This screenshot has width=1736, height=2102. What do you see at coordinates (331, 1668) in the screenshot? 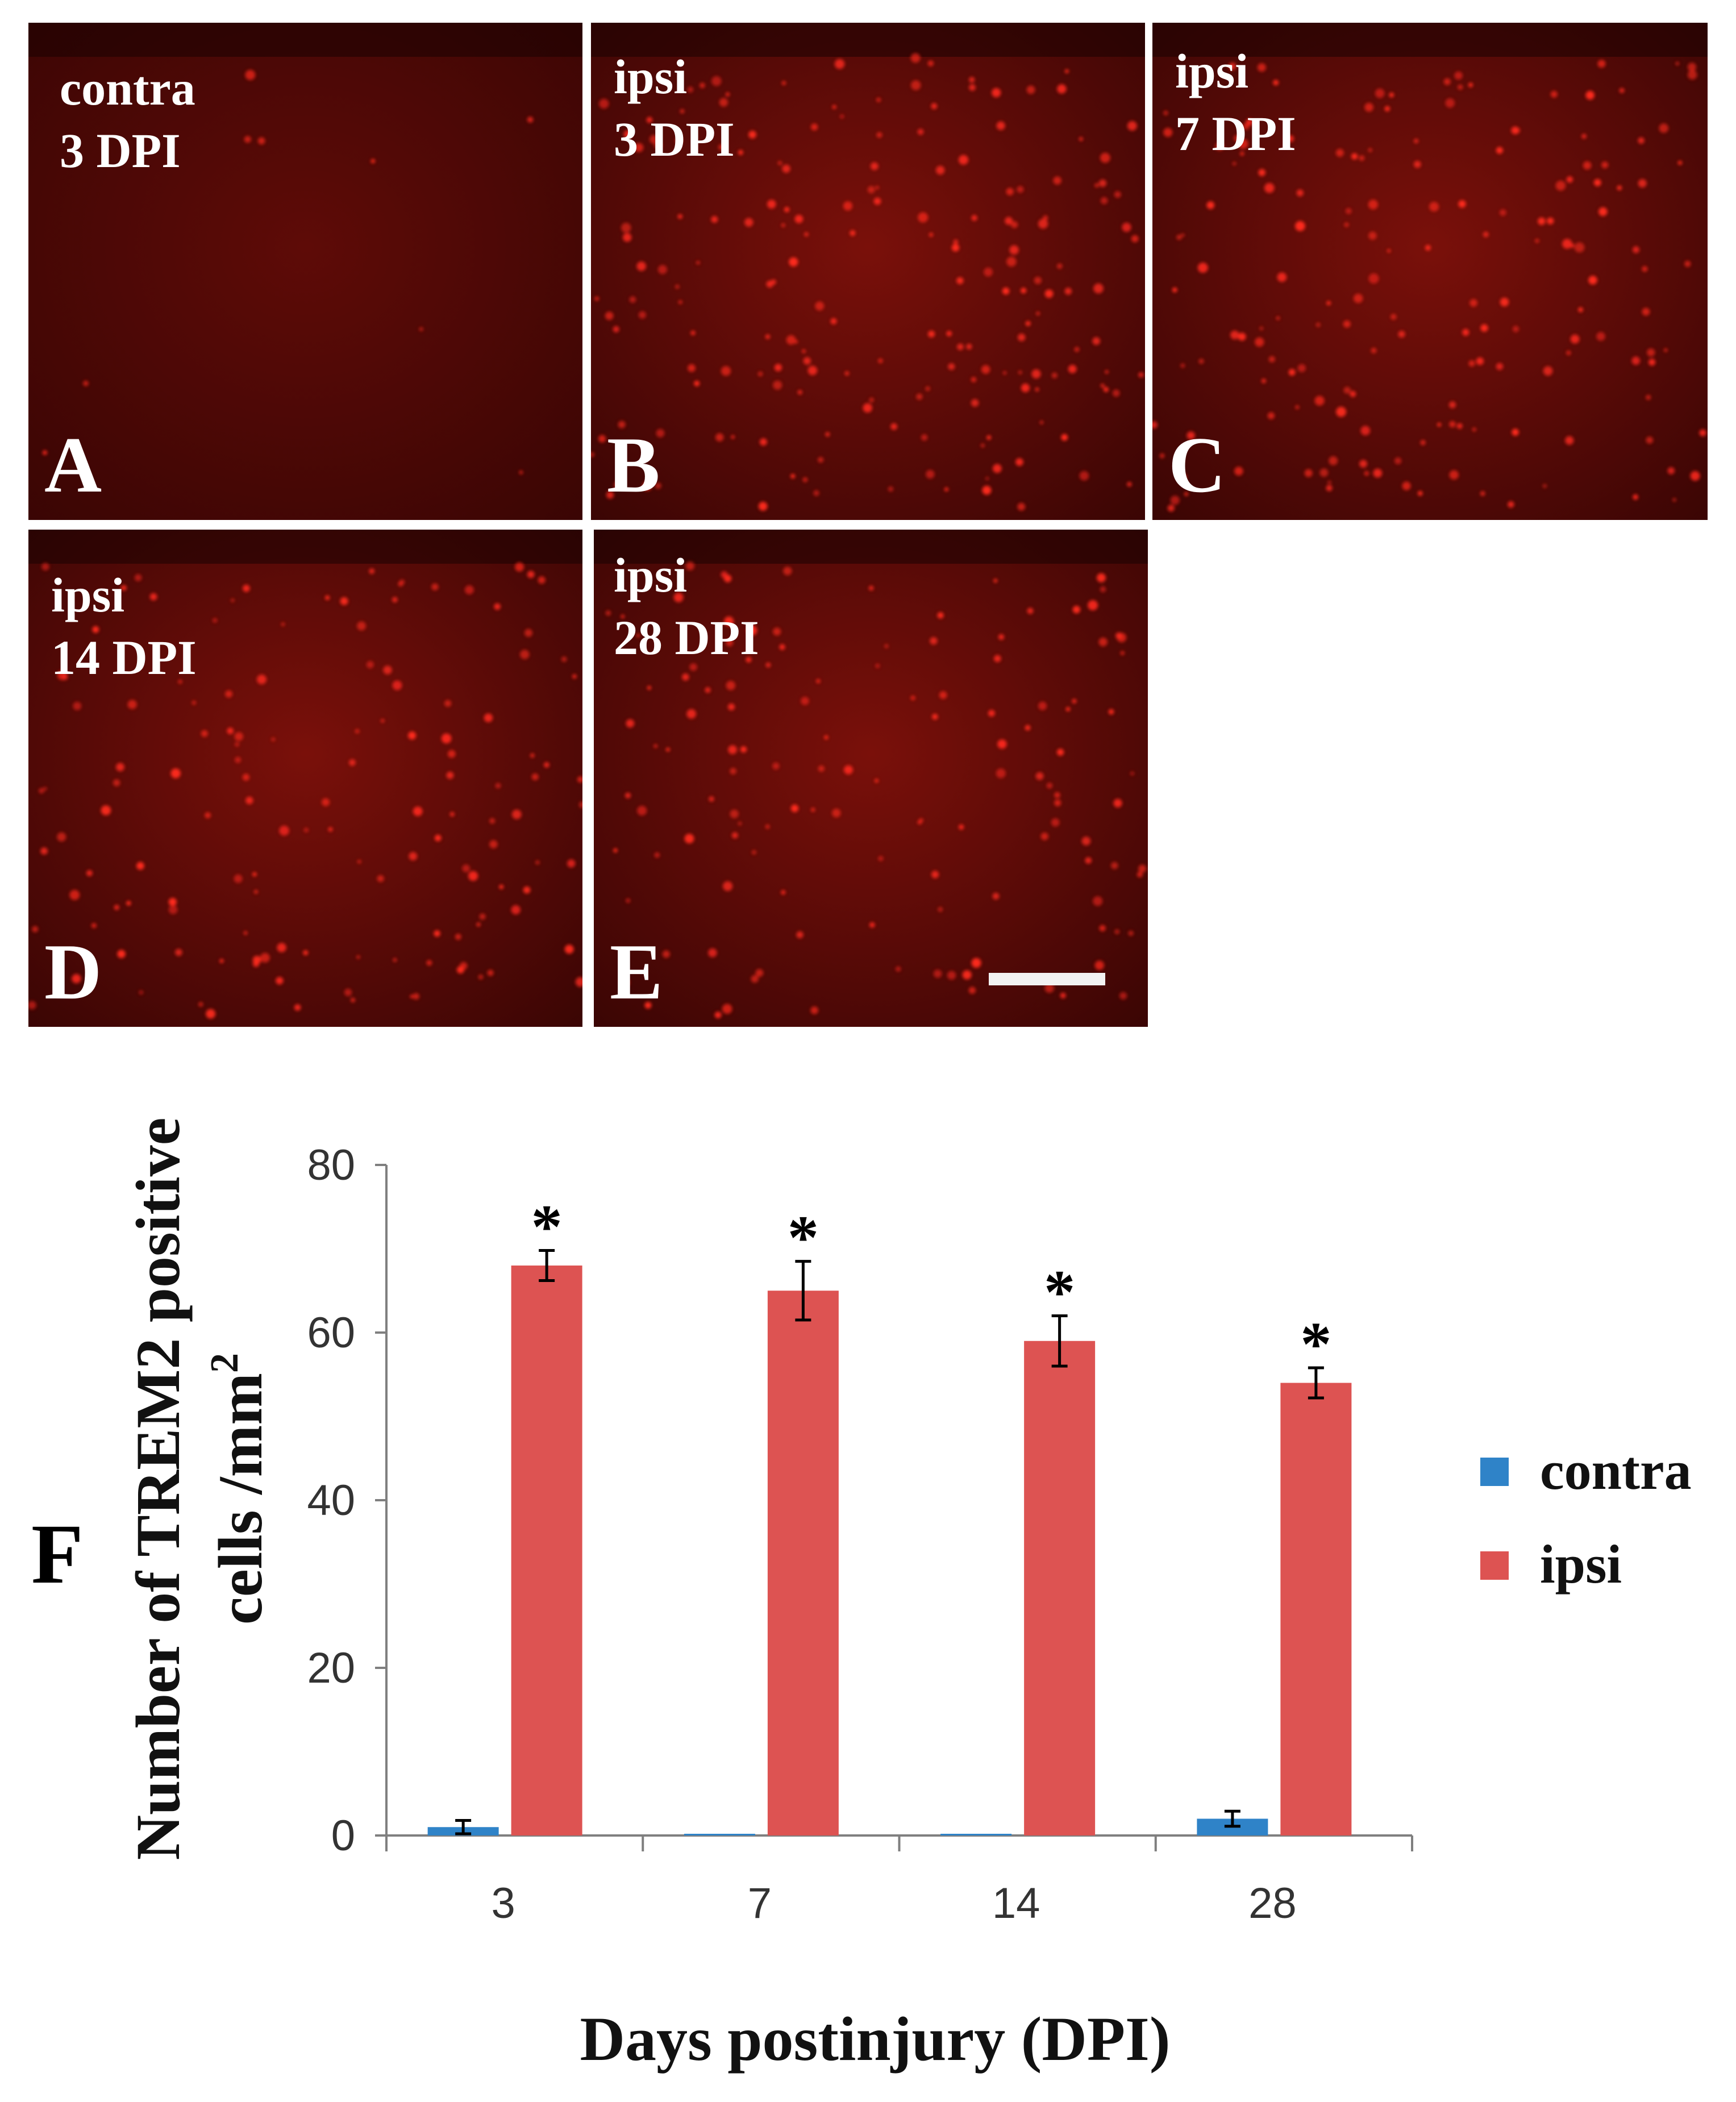
I see `y-tick-label: 20` at bounding box center [331, 1668].